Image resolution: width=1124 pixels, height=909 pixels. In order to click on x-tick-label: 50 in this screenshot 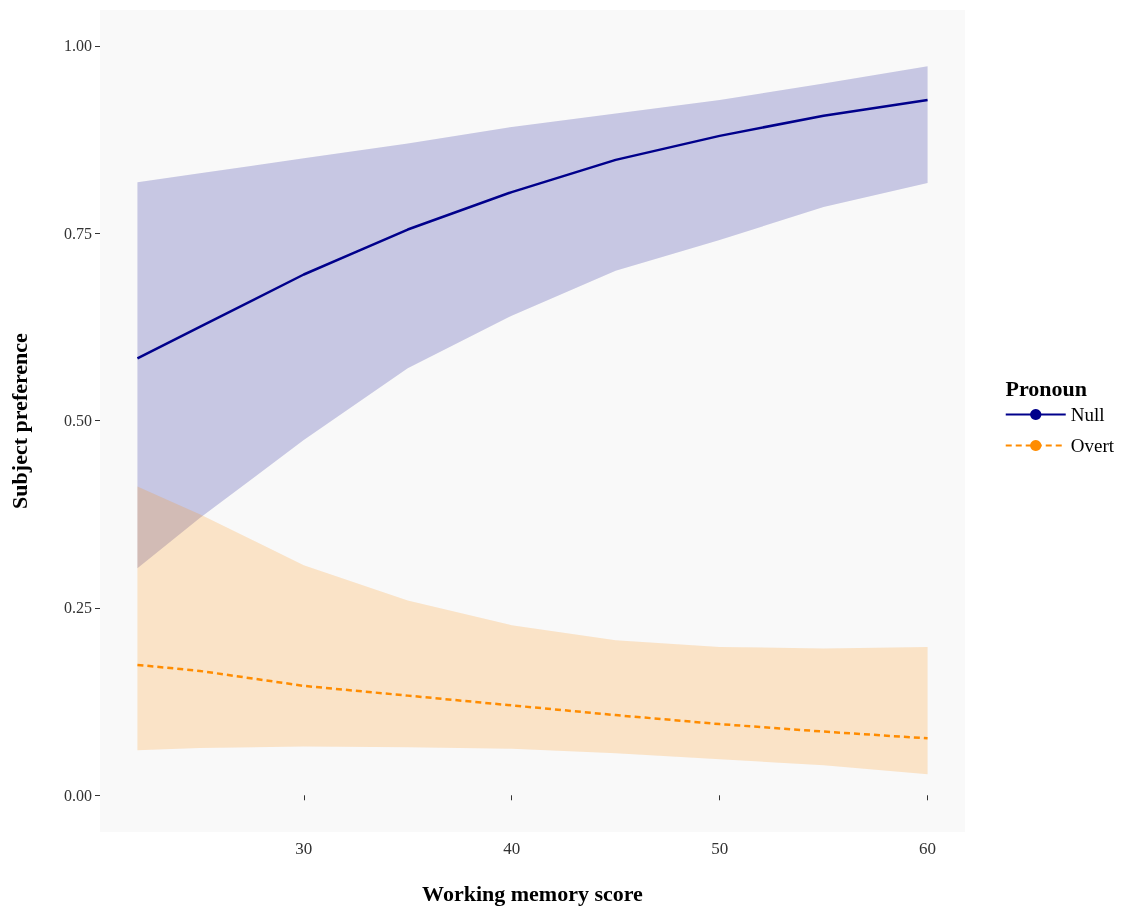, I will do `click(720, 848)`.